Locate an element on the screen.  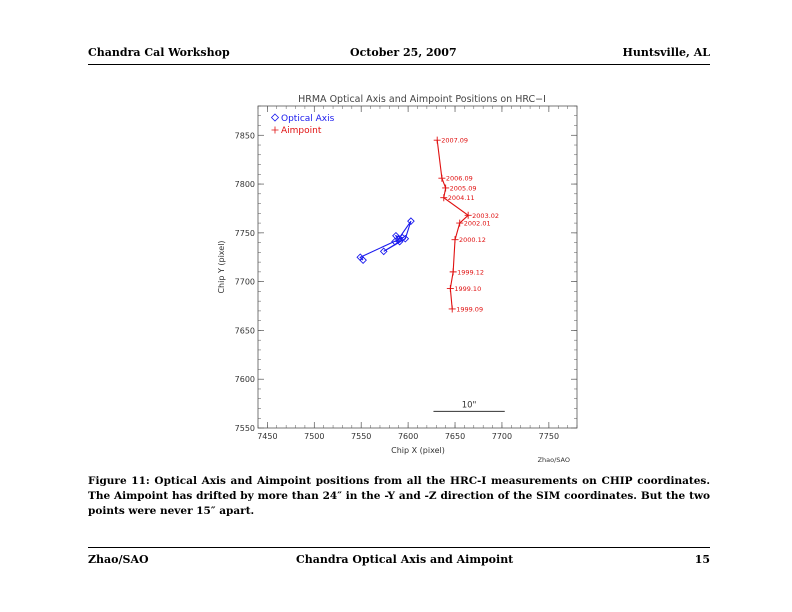
legend-optical-axis: Optical Axis is located at coordinates (308, 119).